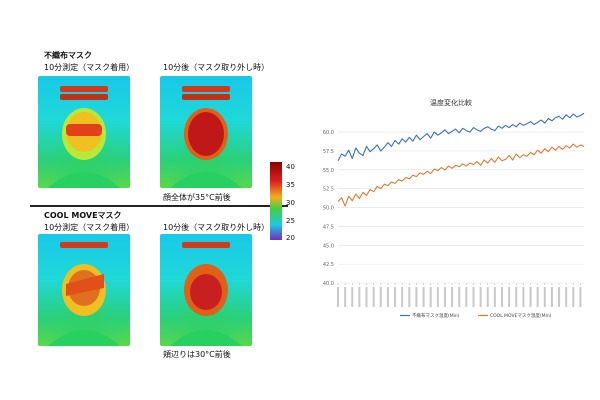  Describe the element at coordinates (216, 67) in the screenshot. I see `label-after-1: 10分後（マスク取り外し時）` at that location.